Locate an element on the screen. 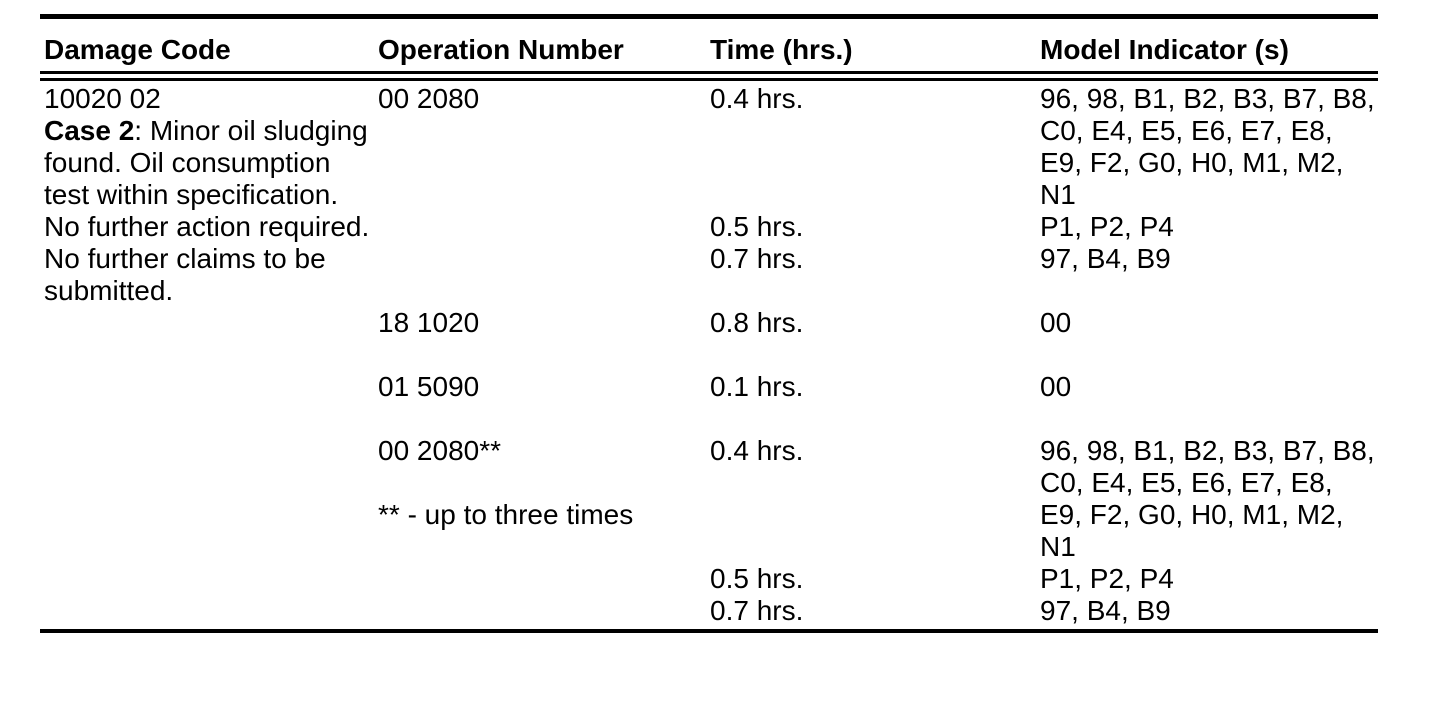 The image size is (1456, 706). column-header-damage-code: Damage Code is located at coordinates (137, 49).